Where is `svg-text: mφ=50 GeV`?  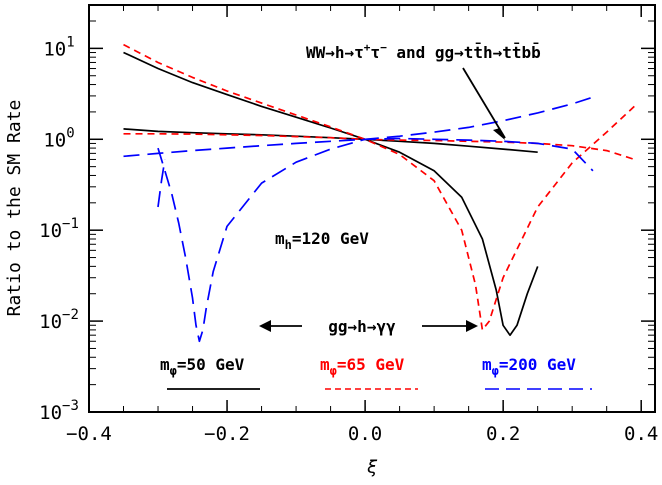
svg-text: mφ=50 GeV is located at coordinates (202, 366).